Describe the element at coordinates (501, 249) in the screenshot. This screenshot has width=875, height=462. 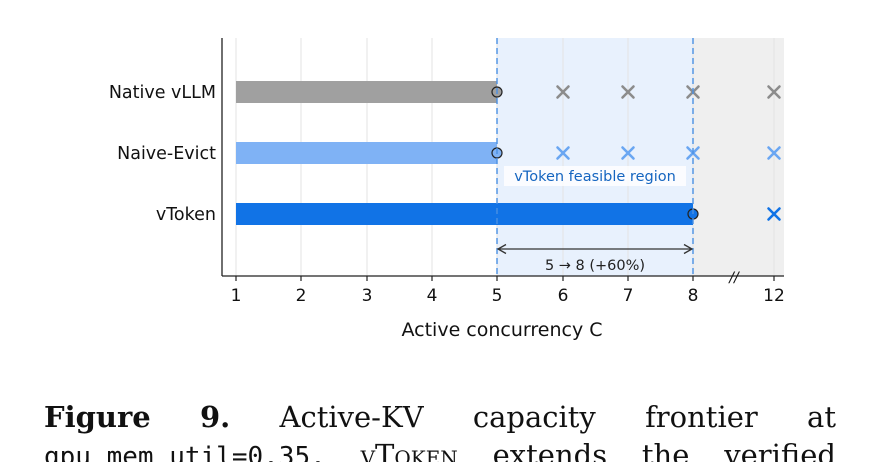
I see `annotation-arrow-head-left` at that location.